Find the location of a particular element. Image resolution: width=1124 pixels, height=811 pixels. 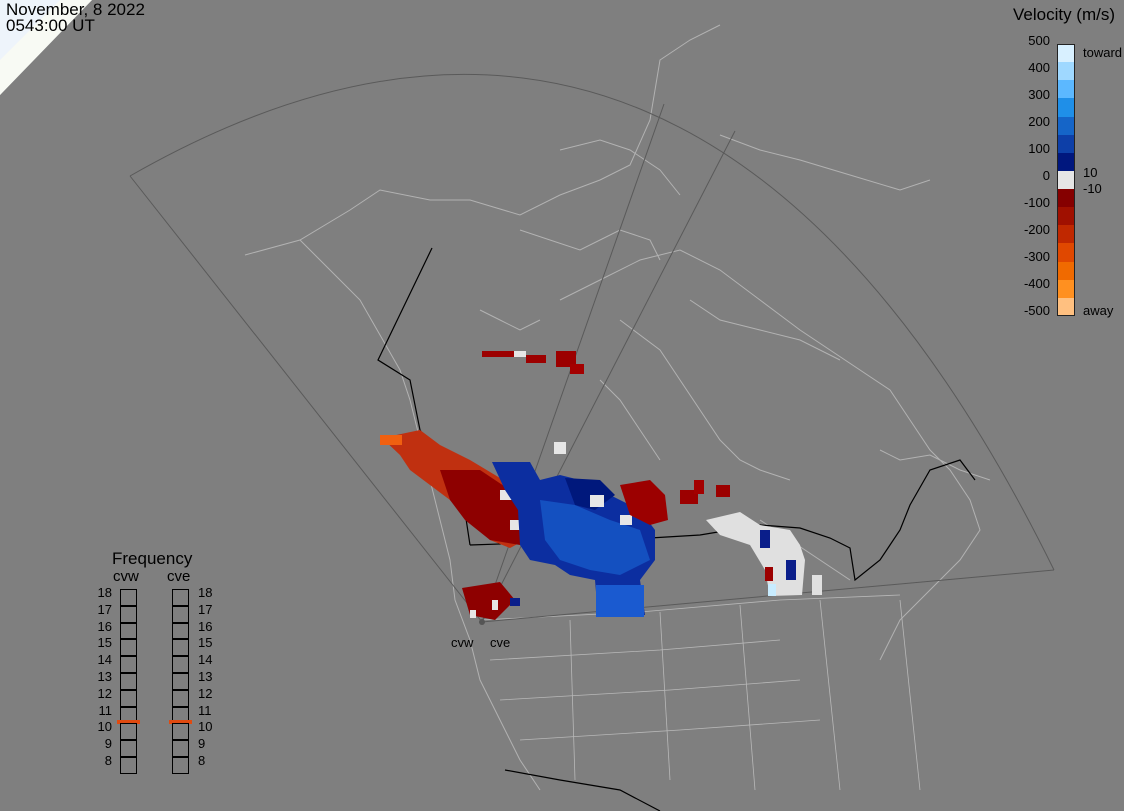

colorbar-tick-label: 400 is located at coordinates (1039, 67).